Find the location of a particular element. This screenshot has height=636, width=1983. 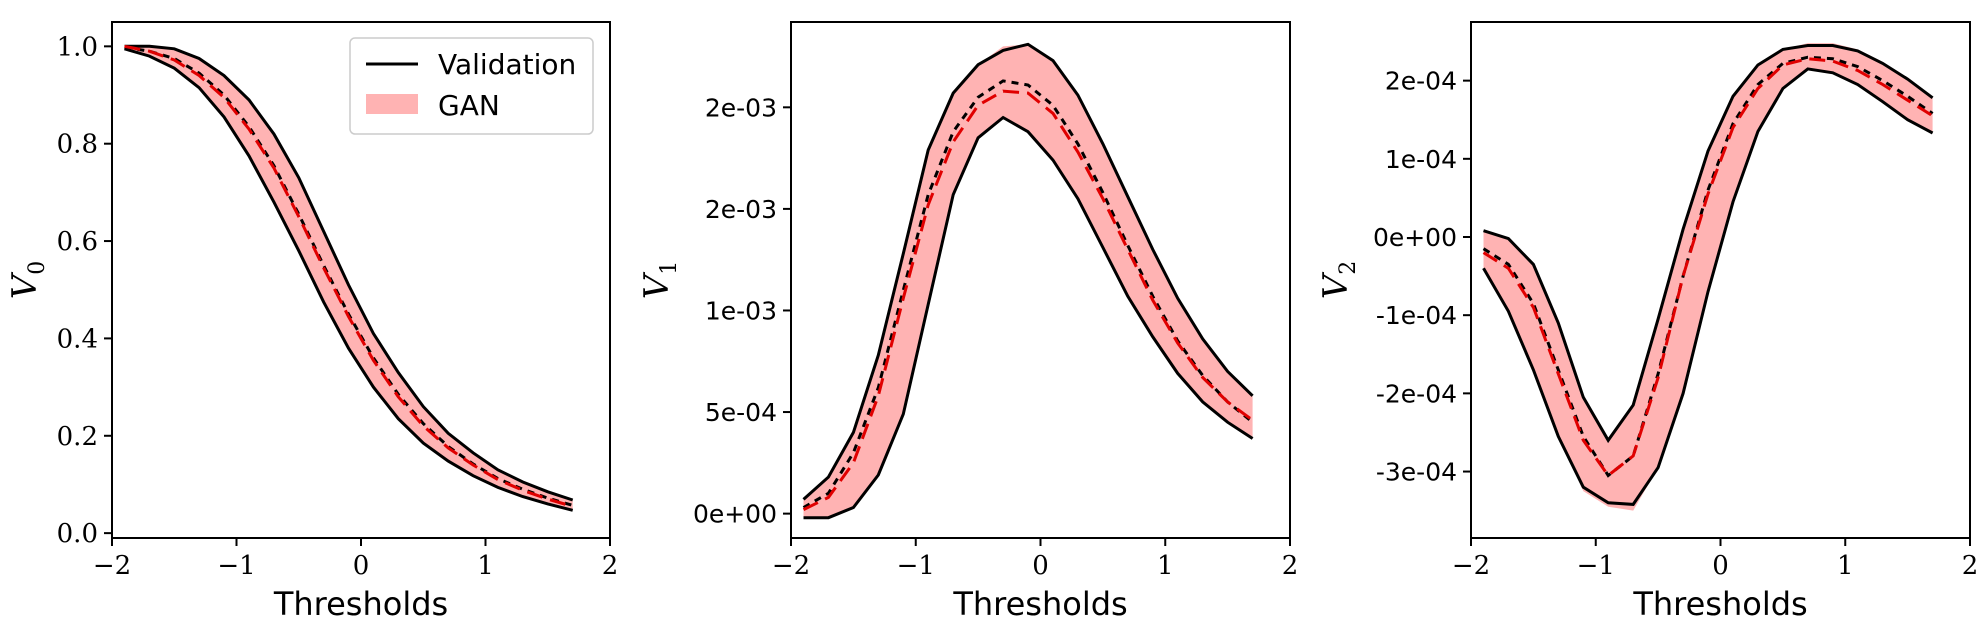

y-axis-label-subscript: 2 is located at coordinates (1348, 268).